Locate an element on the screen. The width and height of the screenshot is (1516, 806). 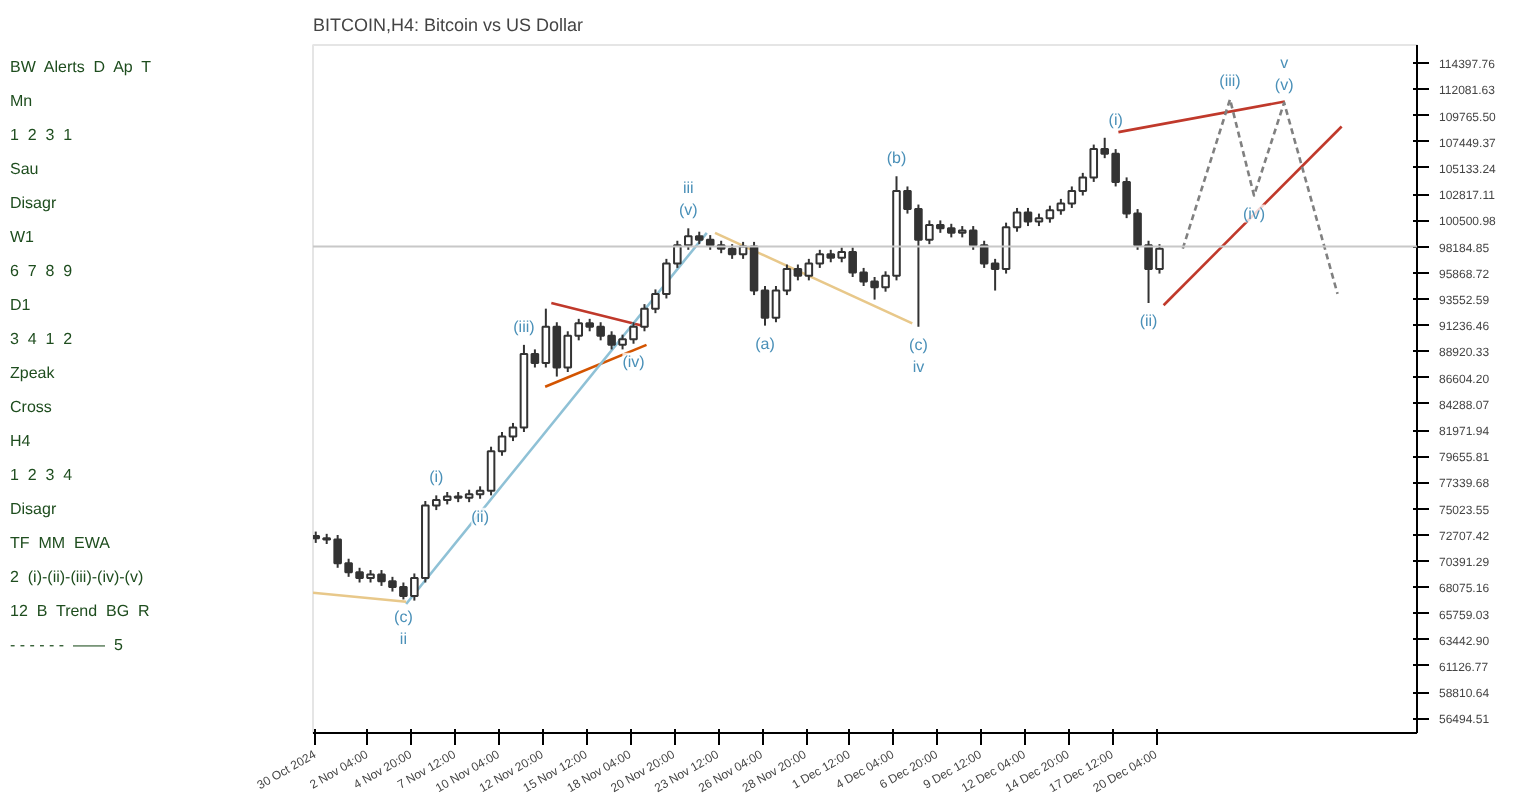
annotation: v is located at coordinates (1284, 62).